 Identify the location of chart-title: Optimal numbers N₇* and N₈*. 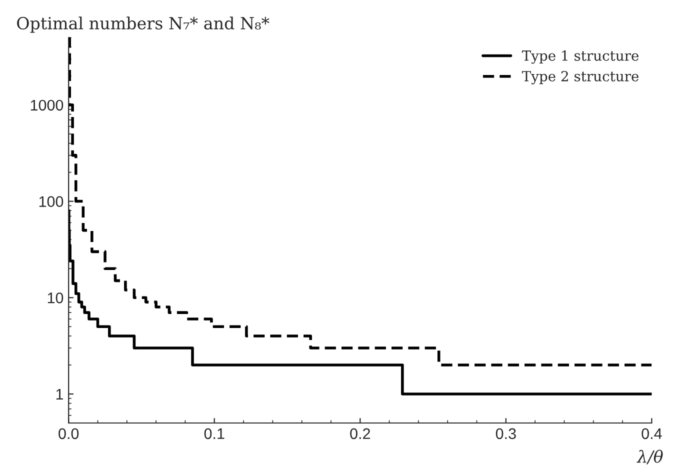
(143, 24).